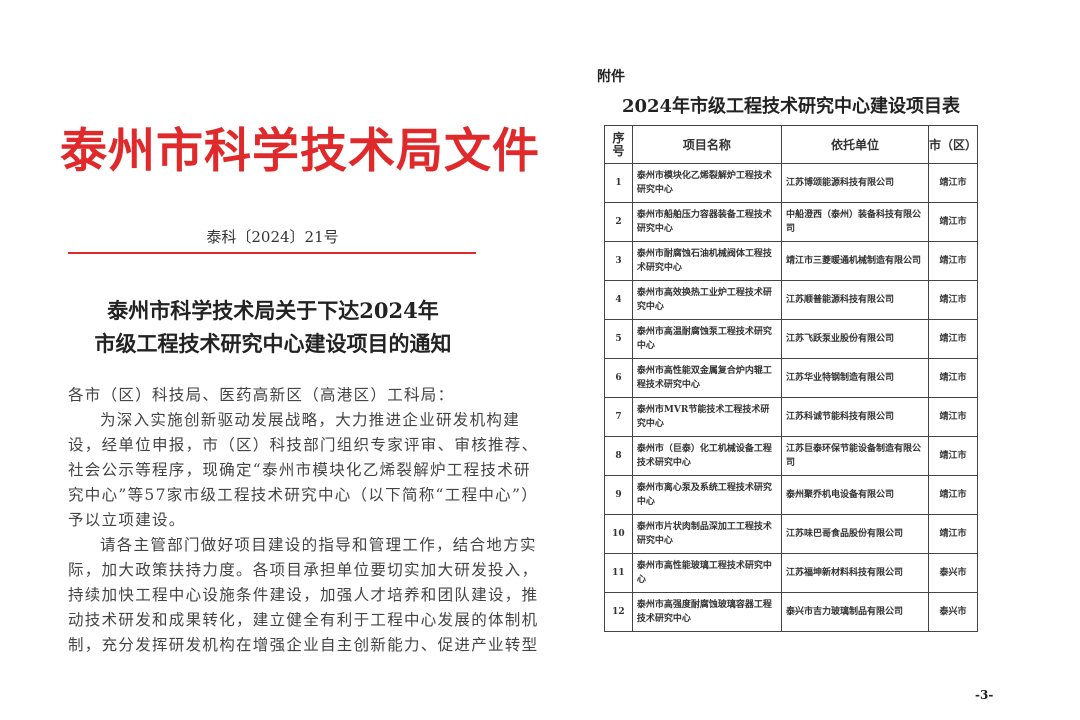 The height and width of the screenshot is (720, 1080). I want to click on row-number: 7, so click(618, 417).